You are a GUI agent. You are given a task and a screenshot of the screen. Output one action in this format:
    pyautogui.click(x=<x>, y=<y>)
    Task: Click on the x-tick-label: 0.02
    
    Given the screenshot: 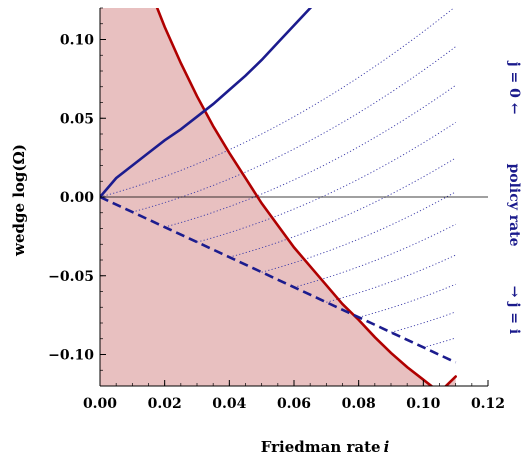 What is the action you would take?
    pyautogui.click(x=165, y=404)
    